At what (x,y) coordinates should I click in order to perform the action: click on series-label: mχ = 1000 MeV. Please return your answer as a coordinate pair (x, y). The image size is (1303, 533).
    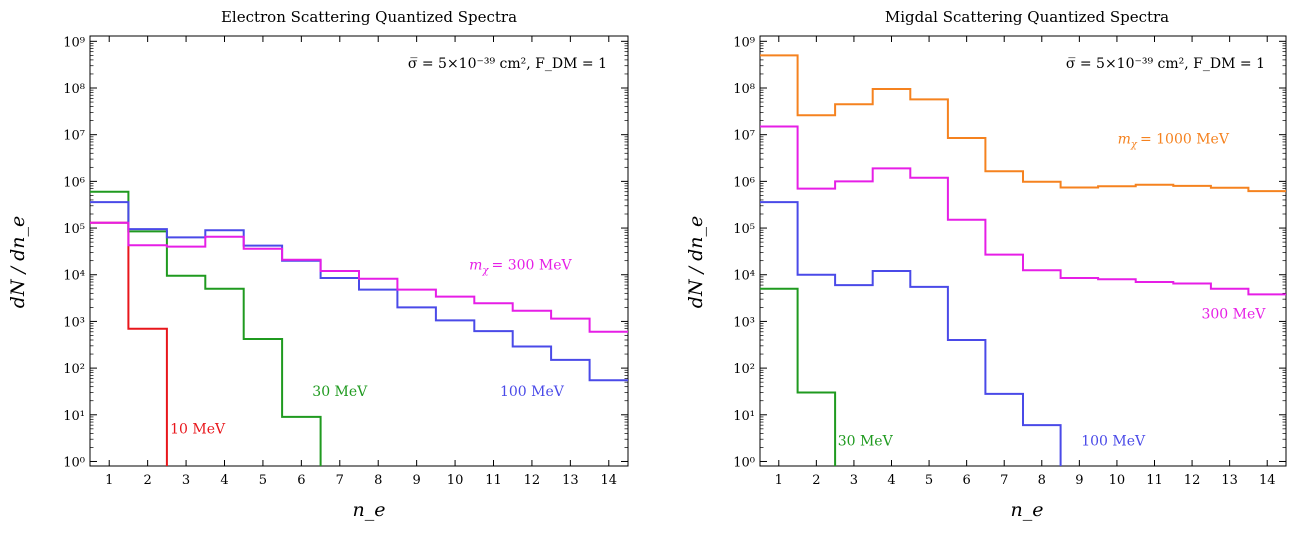
    Looking at the image, I should click on (1174, 140).